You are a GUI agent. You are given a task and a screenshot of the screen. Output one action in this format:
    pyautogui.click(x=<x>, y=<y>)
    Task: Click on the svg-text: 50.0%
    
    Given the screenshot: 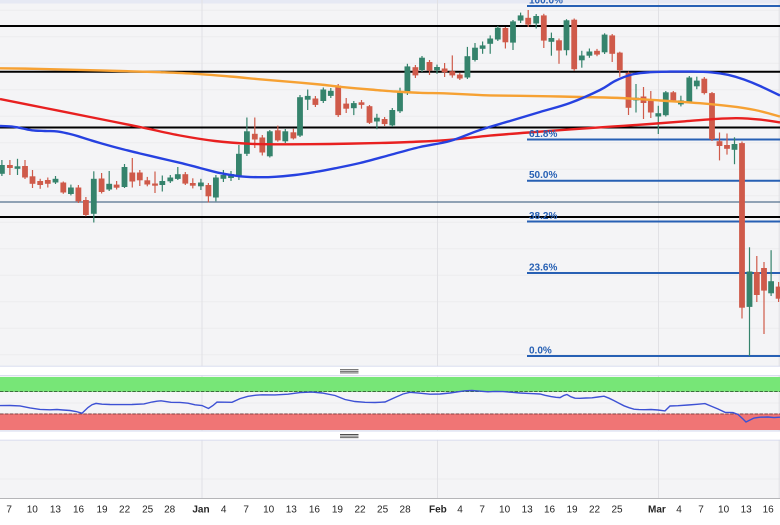 What is the action you would take?
    pyautogui.click(x=543, y=175)
    